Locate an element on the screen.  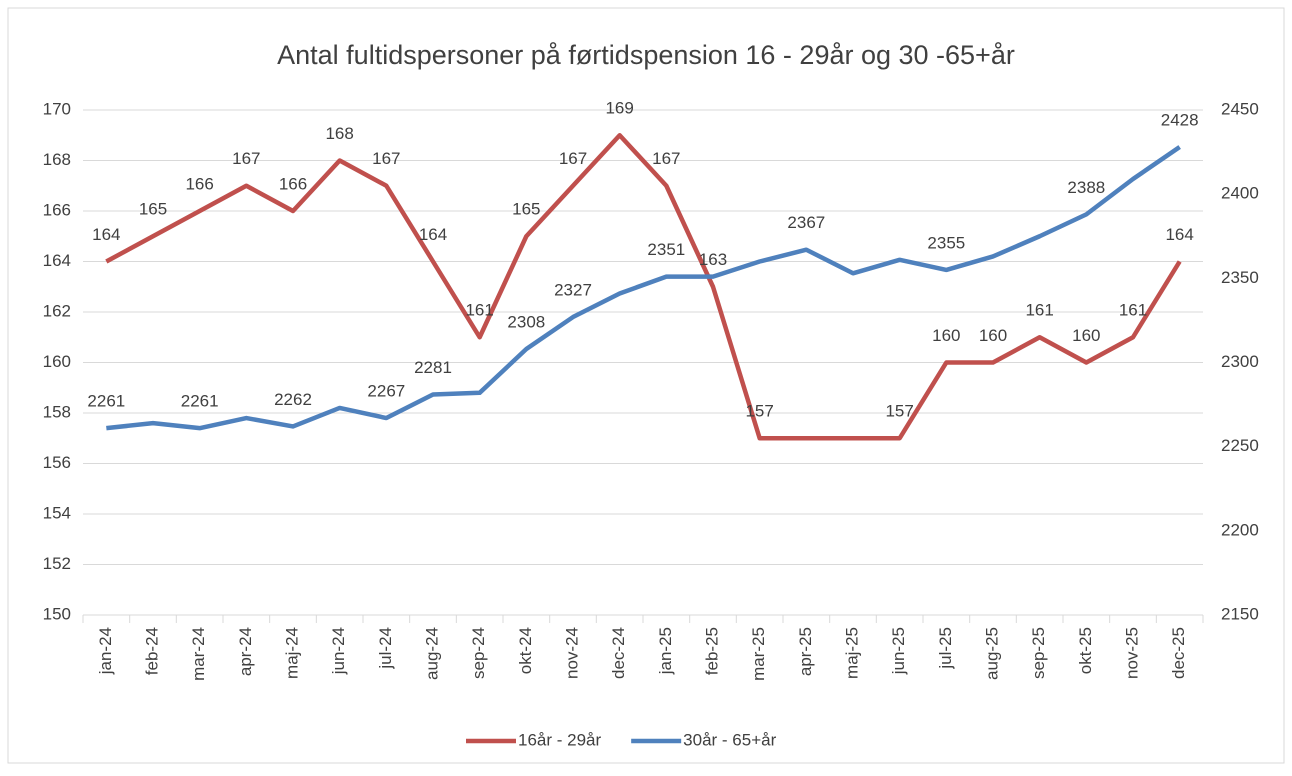
data-label: 2355 is located at coordinates (946, 242).